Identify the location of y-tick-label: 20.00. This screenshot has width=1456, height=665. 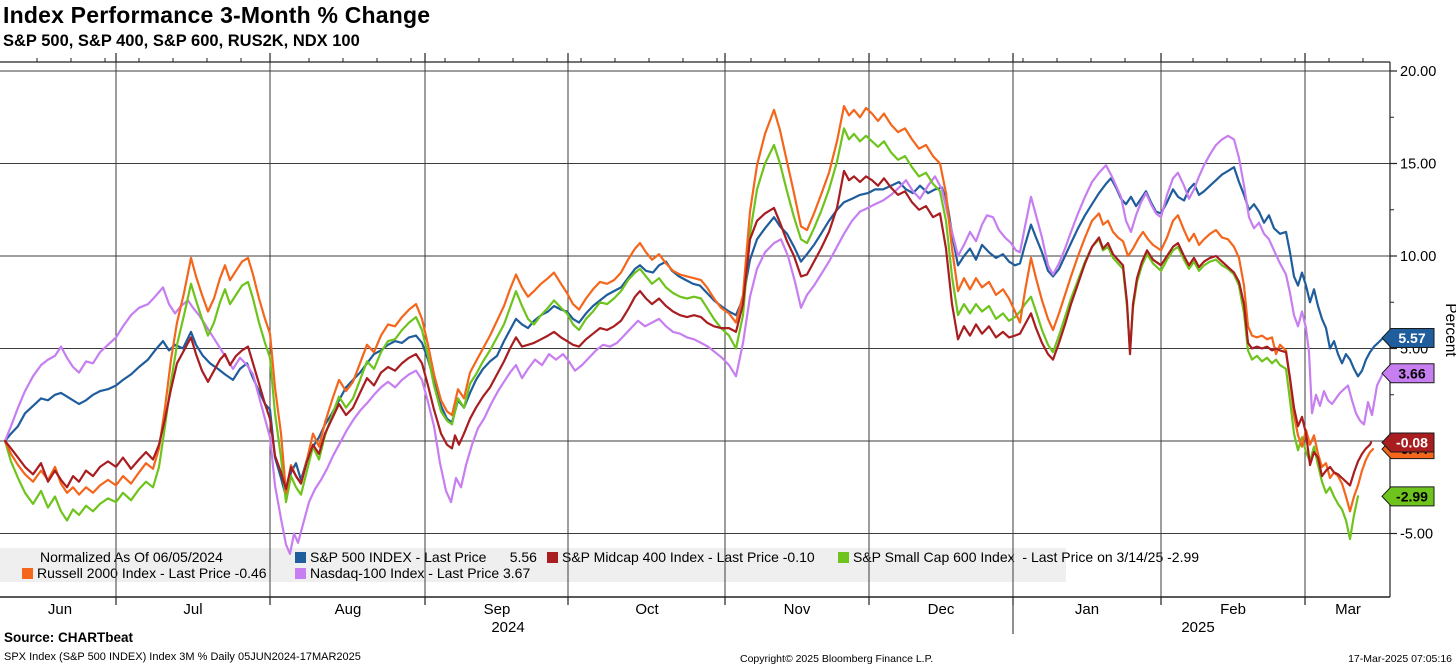
(1418, 72).